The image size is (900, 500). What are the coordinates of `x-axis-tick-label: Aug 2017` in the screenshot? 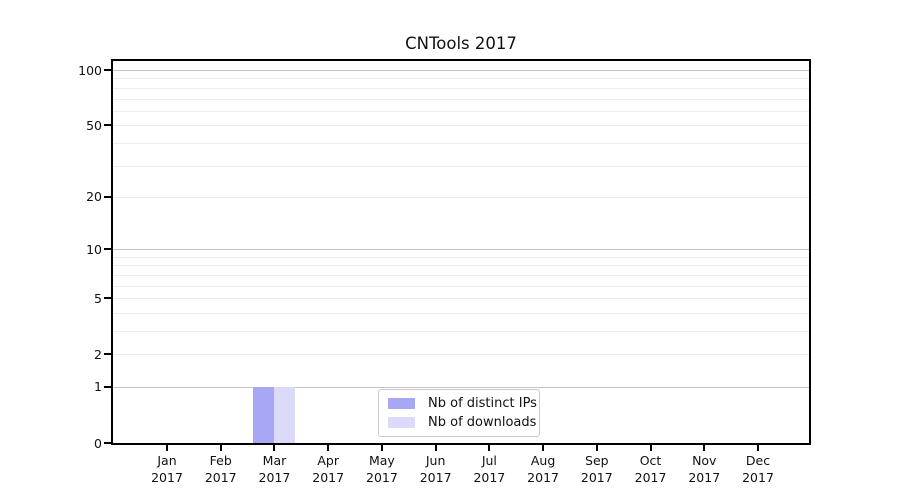 It's located at (543, 469).